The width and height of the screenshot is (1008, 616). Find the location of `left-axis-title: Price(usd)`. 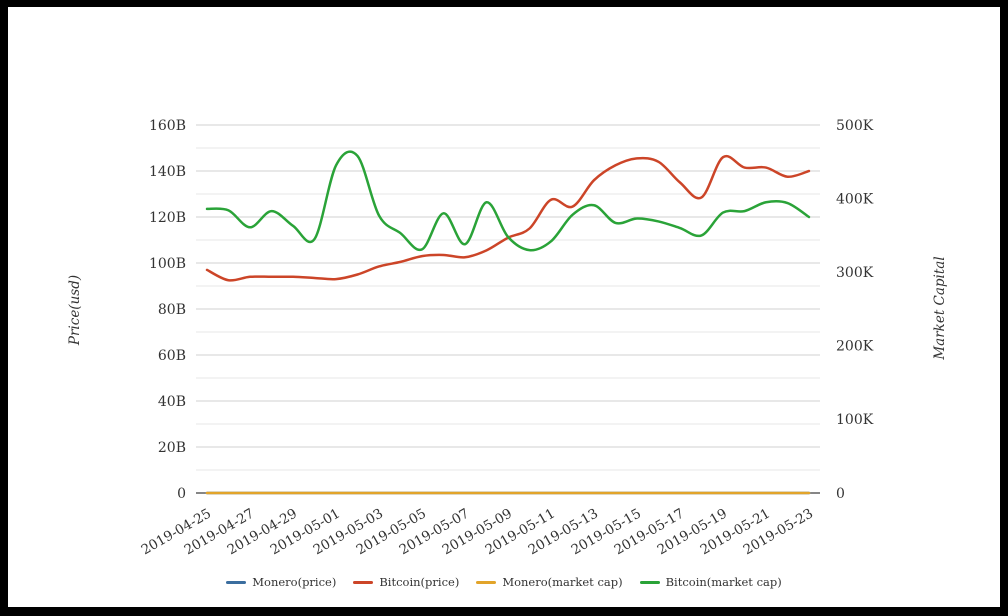

left-axis-title: Price(usd) is located at coordinates (75, 310).